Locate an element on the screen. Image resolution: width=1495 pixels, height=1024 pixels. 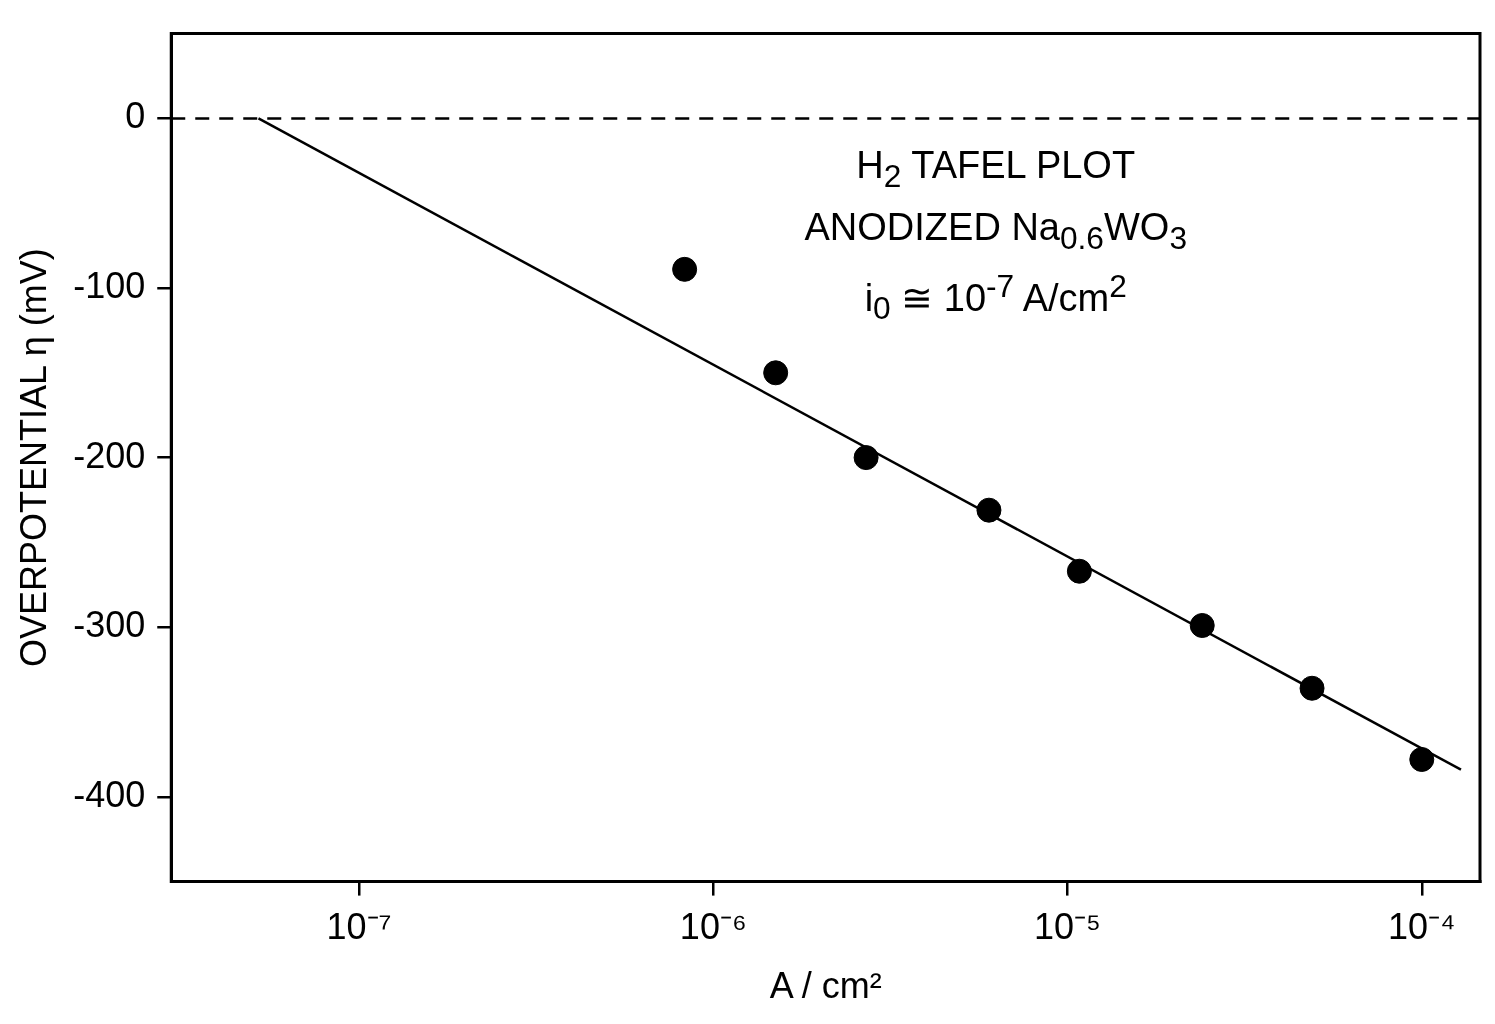
x-axis-title: A / cm² is located at coordinates (825, 986).